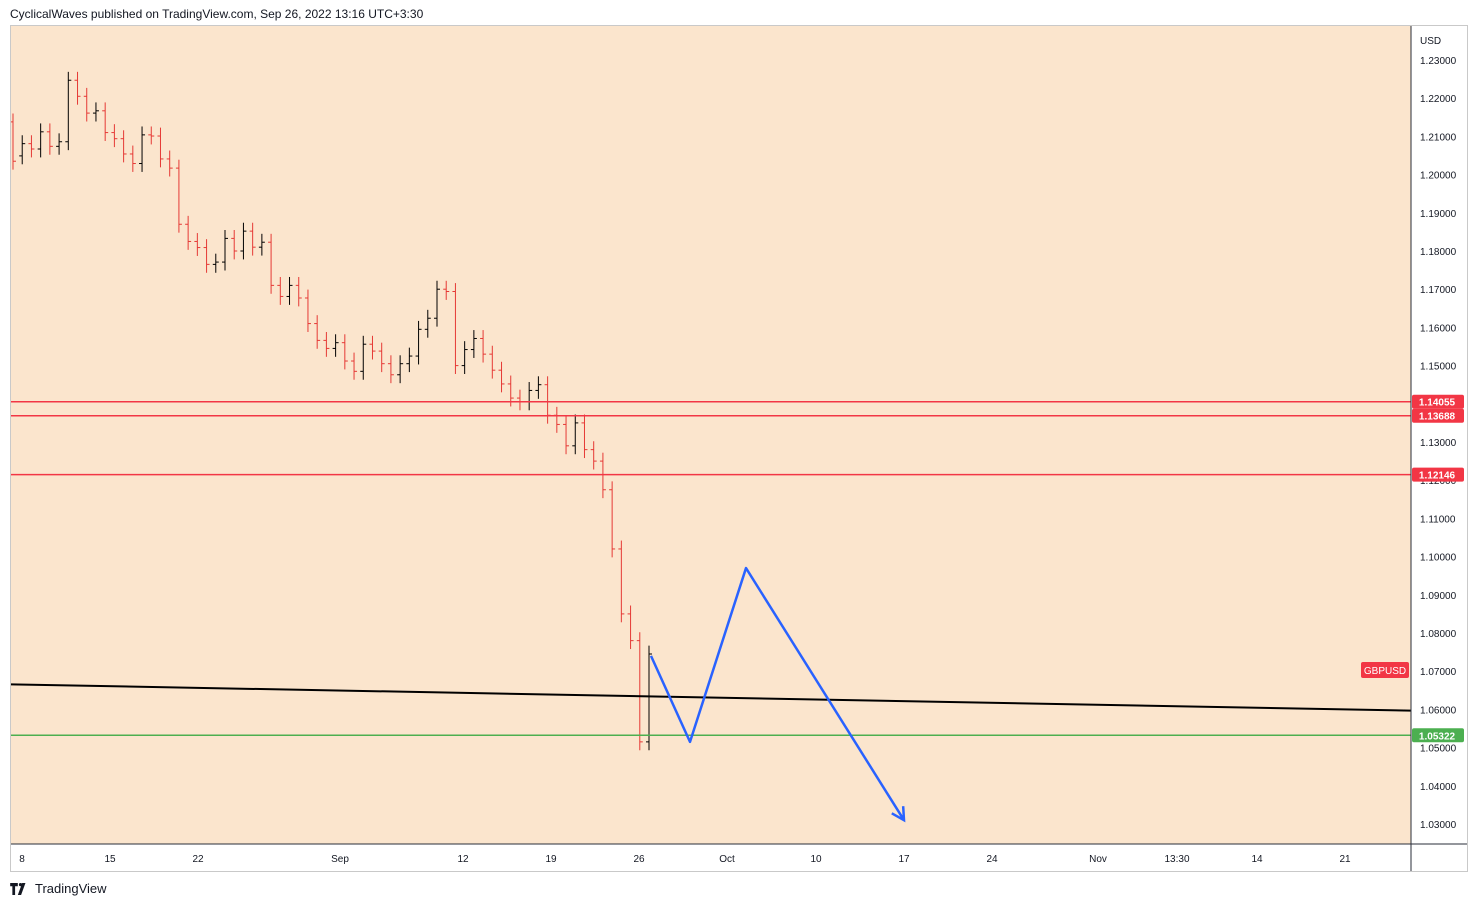  I want to click on price-tick-label: 1.23000, so click(1438, 61).